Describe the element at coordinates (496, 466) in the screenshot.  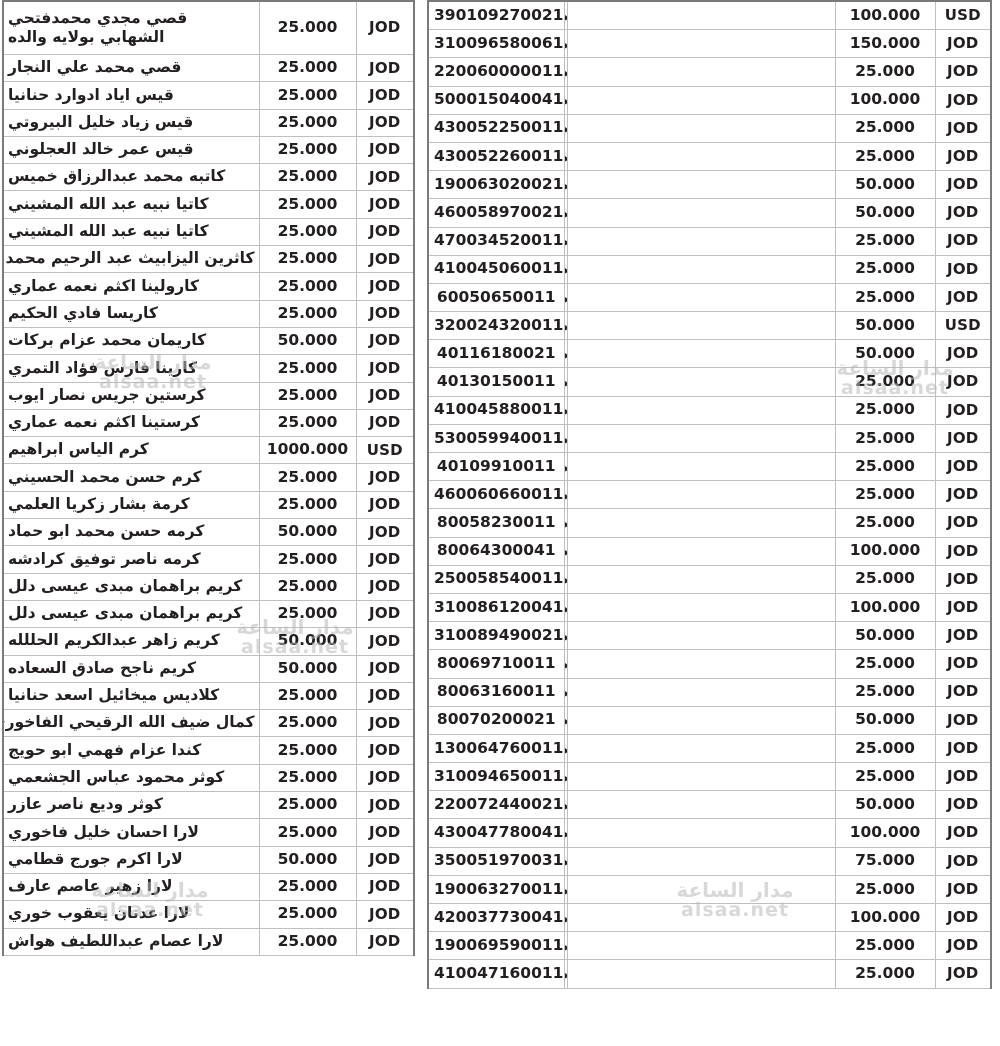
I see `cell-id: 40109910011` at that location.